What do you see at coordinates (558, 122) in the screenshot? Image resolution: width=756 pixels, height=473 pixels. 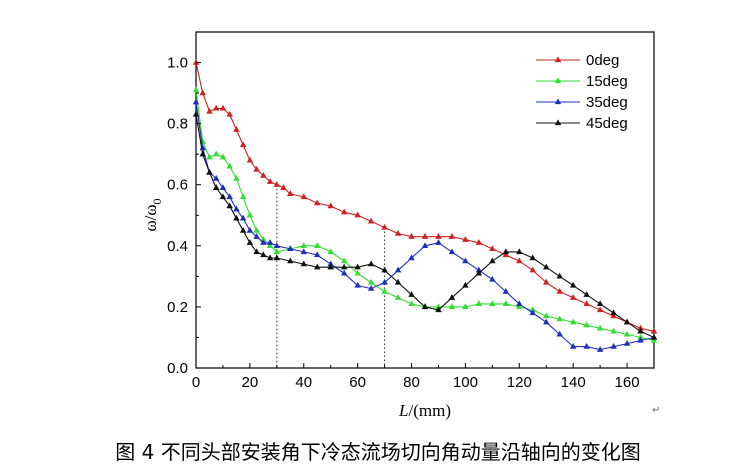 I see `legend-marker-45deg` at bounding box center [558, 122].